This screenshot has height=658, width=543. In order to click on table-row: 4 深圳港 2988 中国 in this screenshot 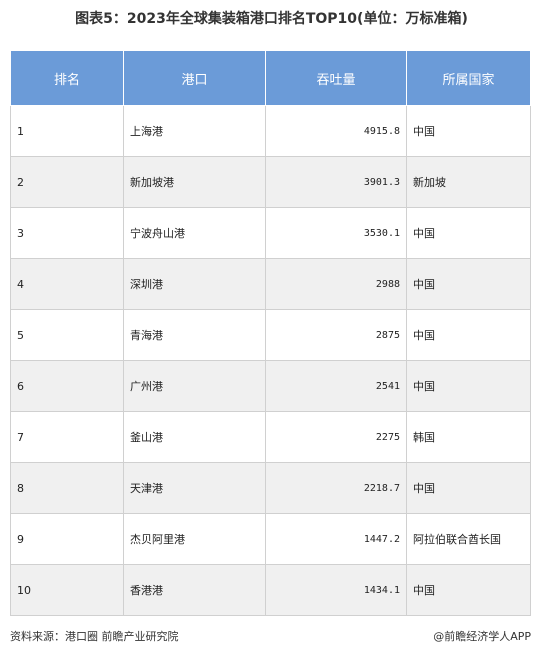, I will do `click(270, 284)`.